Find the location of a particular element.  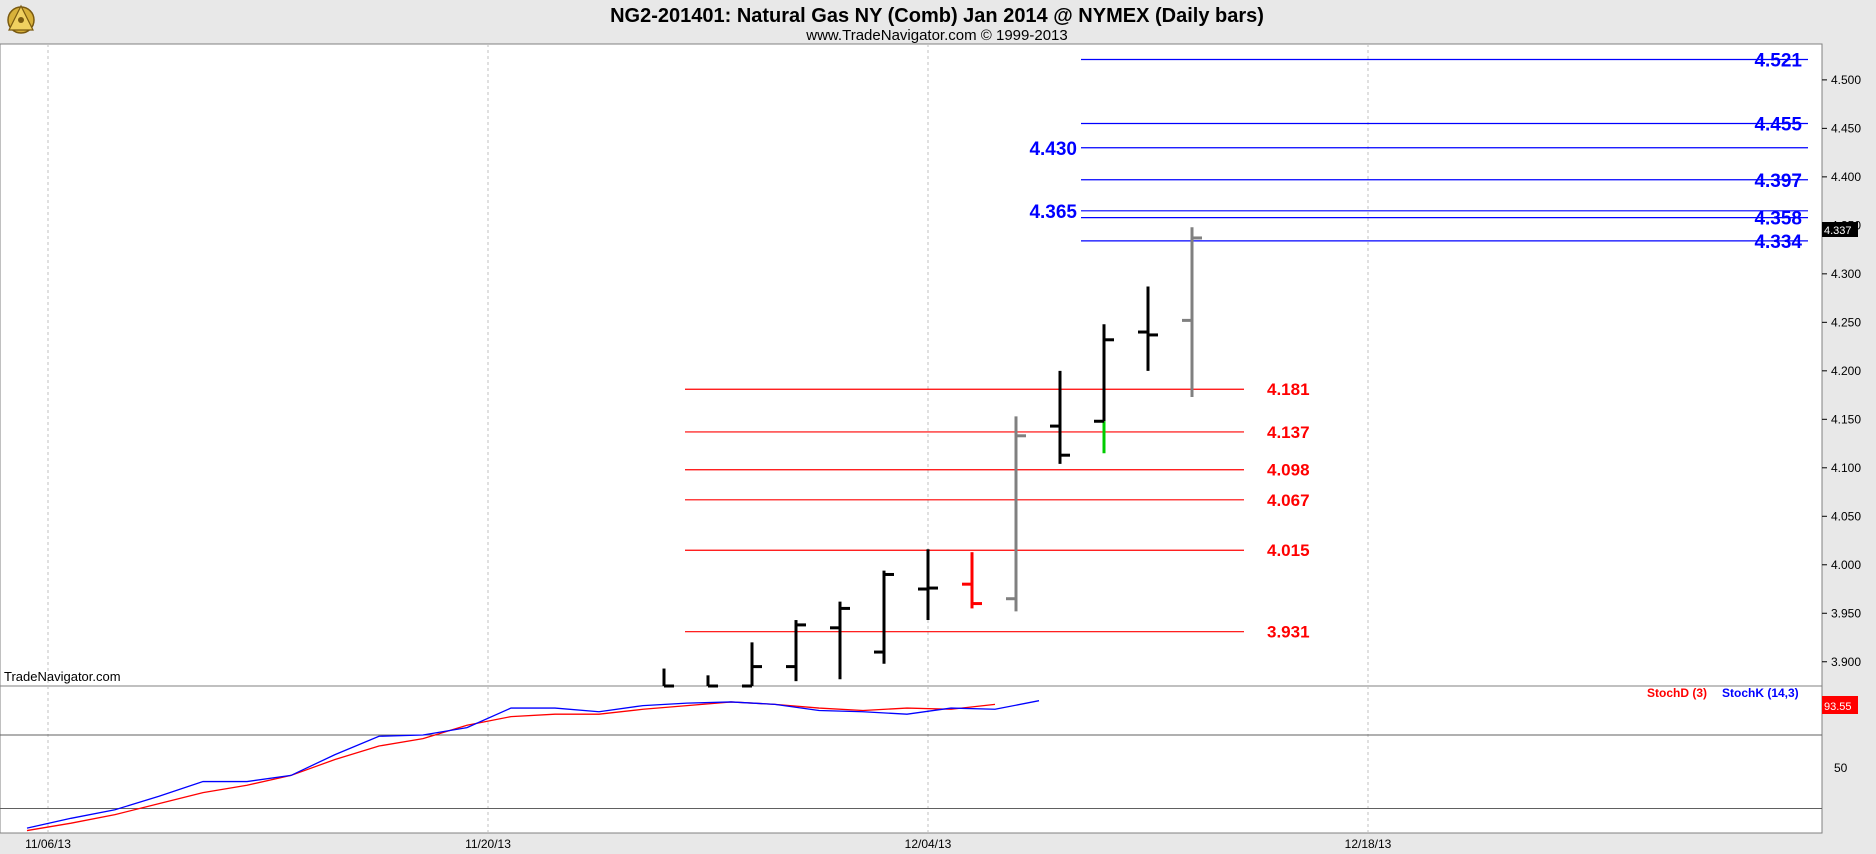

blue-level-label: 4.430 is located at coordinates (1053, 149).